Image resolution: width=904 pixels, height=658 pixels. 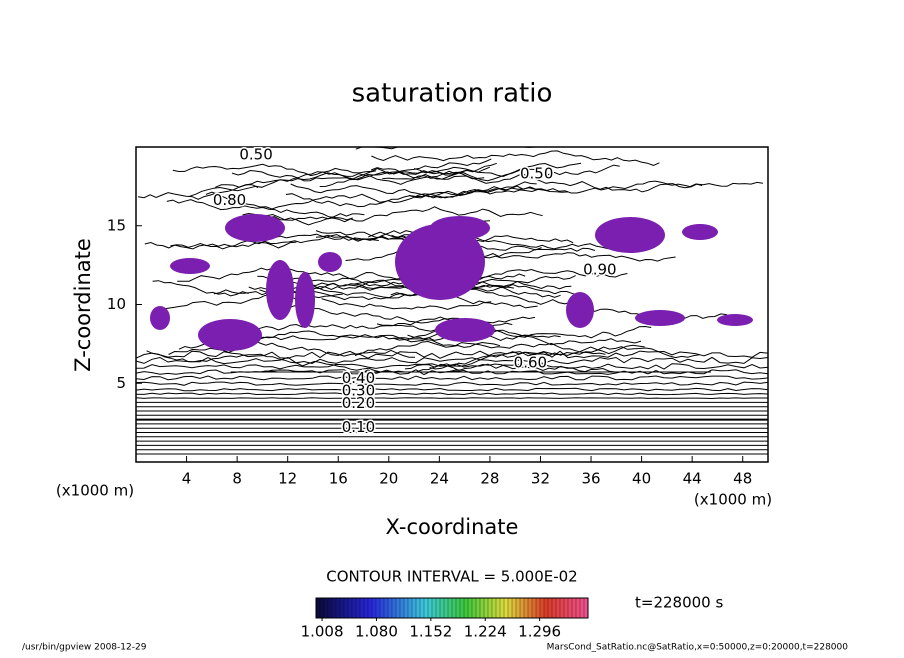 What do you see at coordinates (237, 479) in the screenshot?
I see `x-tick-label: 8` at bounding box center [237, 479].